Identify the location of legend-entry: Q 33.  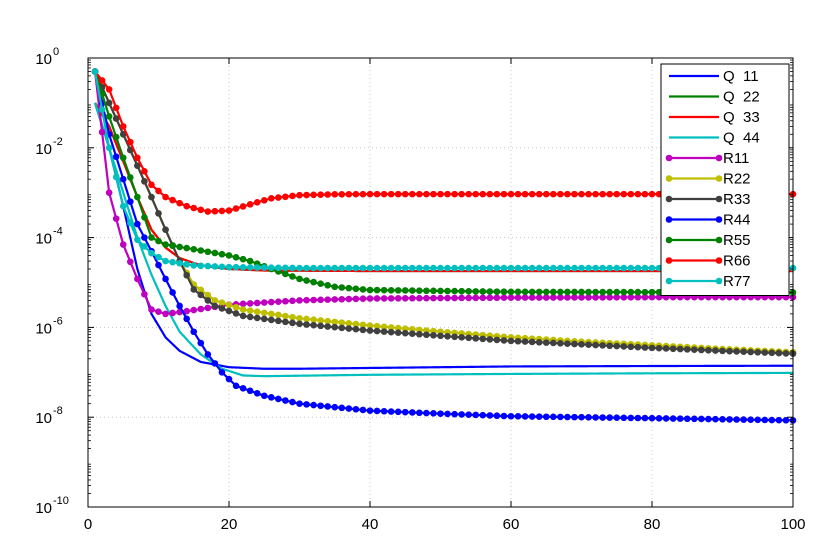
(714, 117).